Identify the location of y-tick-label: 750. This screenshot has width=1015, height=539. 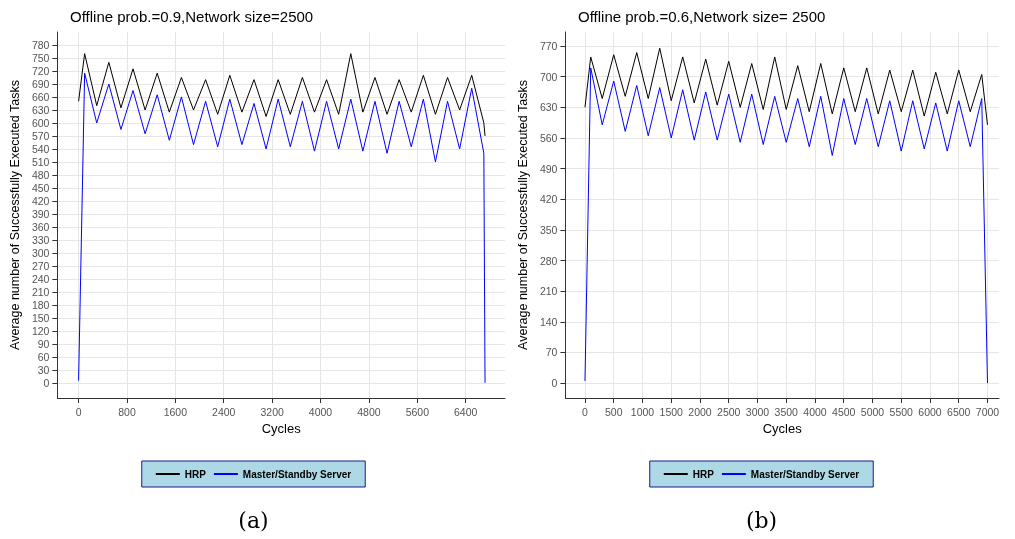
(40, 57).